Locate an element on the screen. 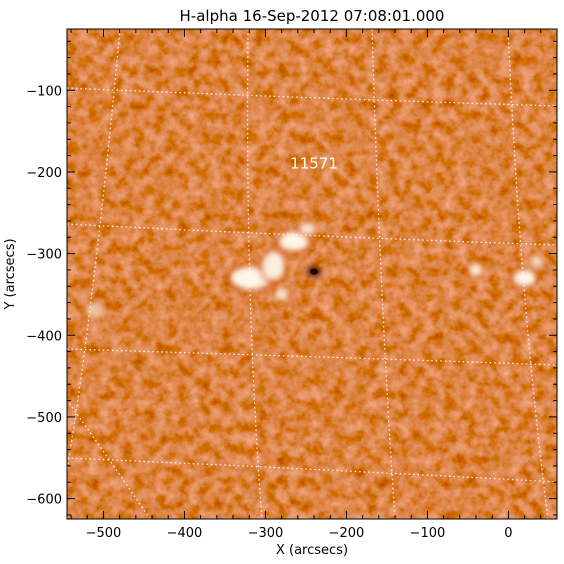  x-tick-label: −400 is located at coordinates (185, 533).